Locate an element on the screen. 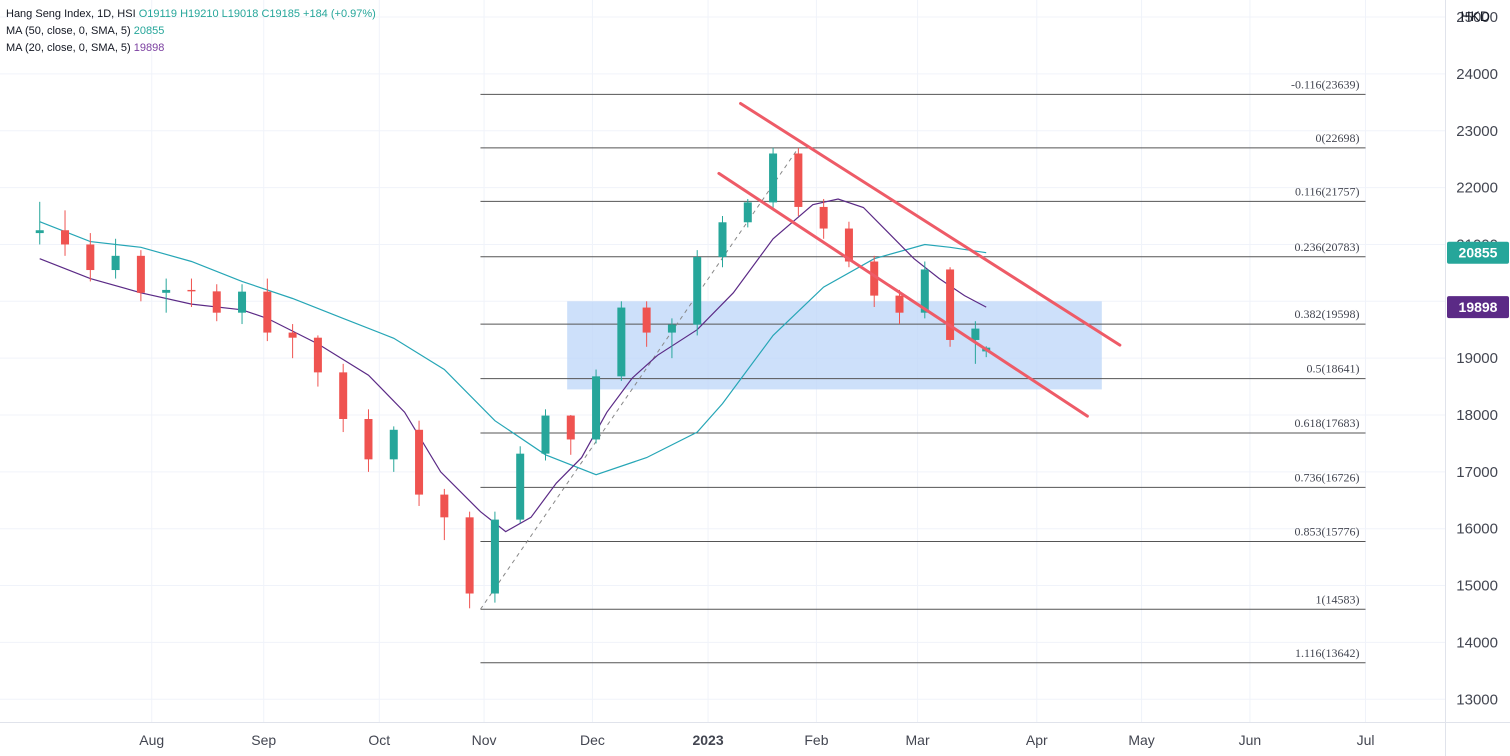  x-tick-label: May is located at coordinates (1141, 740).